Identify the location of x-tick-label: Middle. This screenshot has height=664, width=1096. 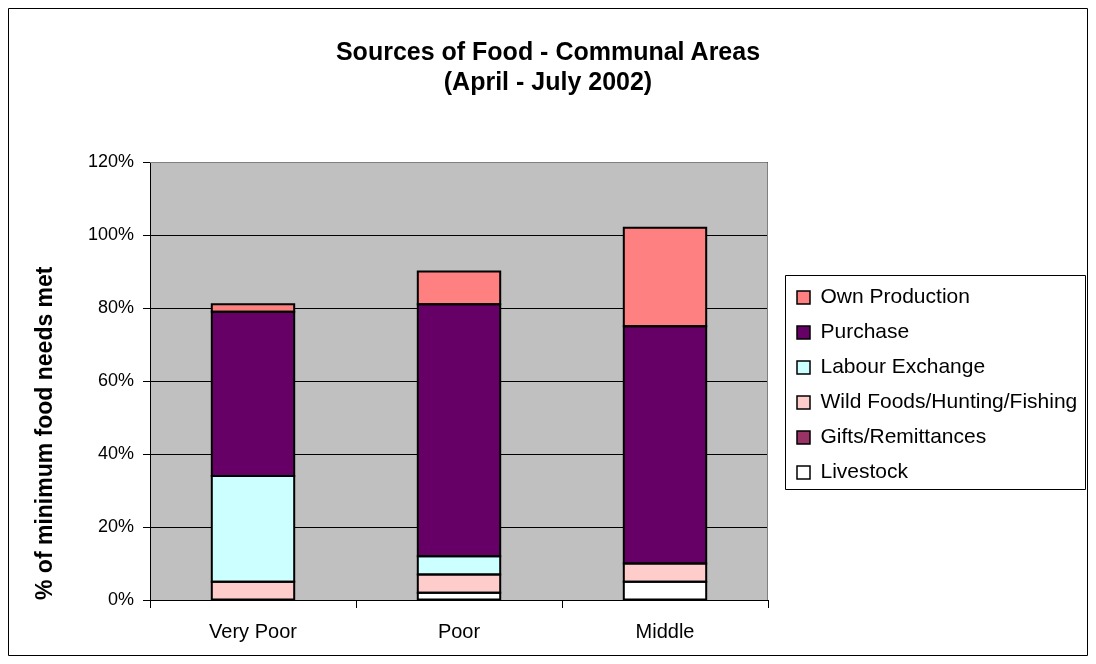
(665, 630).